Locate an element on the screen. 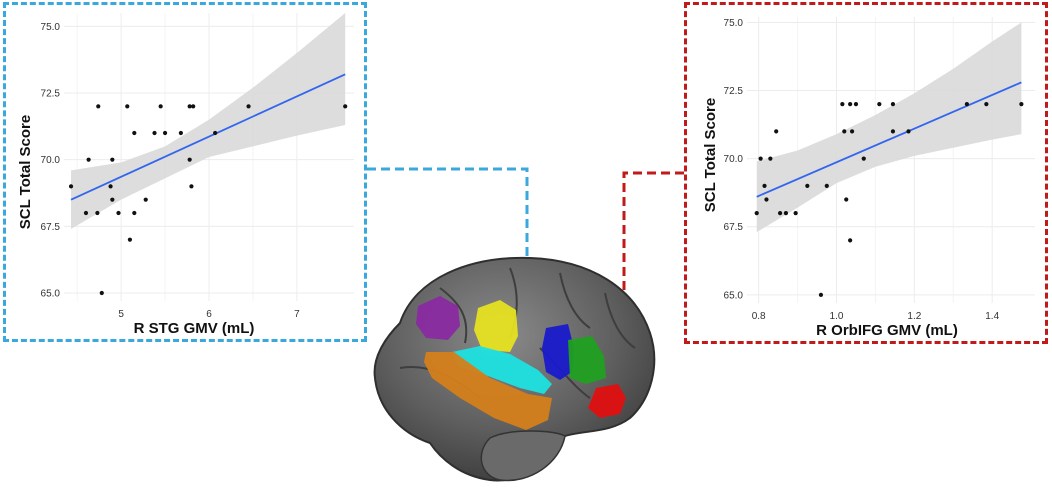 Image resolution: width=1052 pixels, height=494 pixels. region-orange is located at coordinates (488, 391).